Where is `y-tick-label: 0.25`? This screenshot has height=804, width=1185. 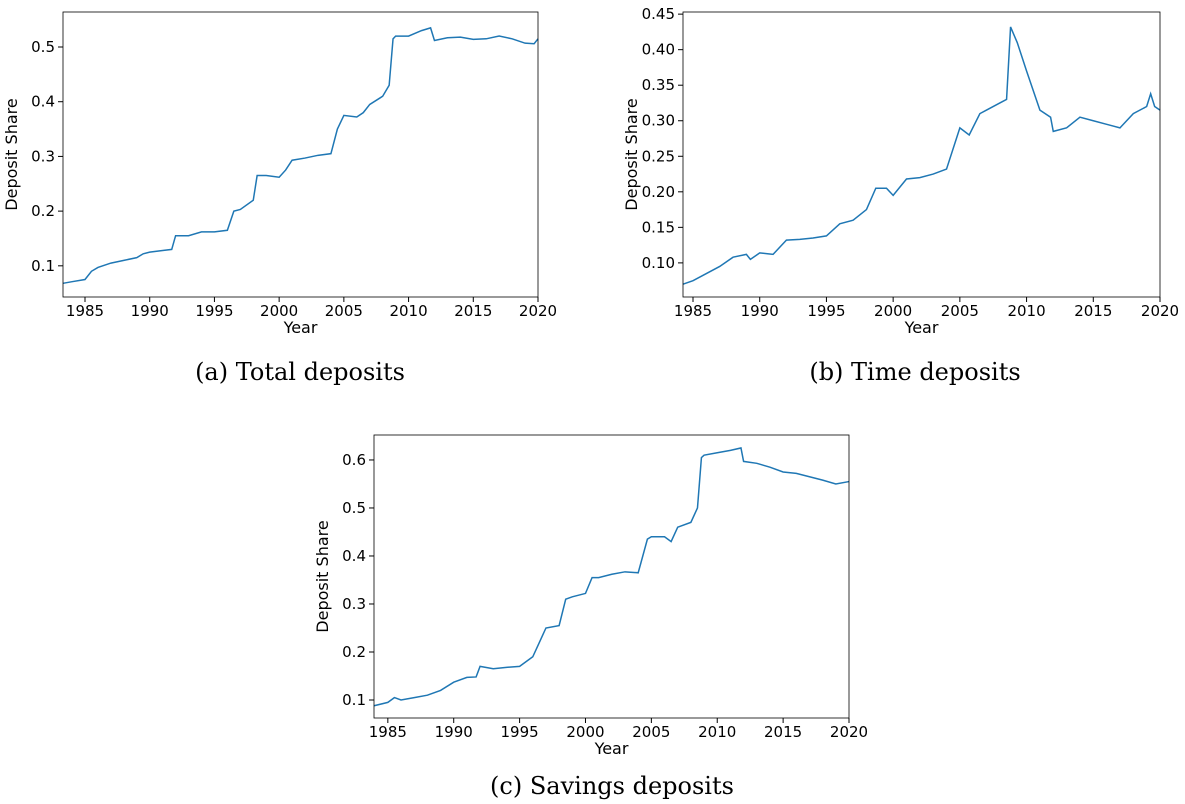 y-tick-label: 0.25 is located at coordinates (658, 156).